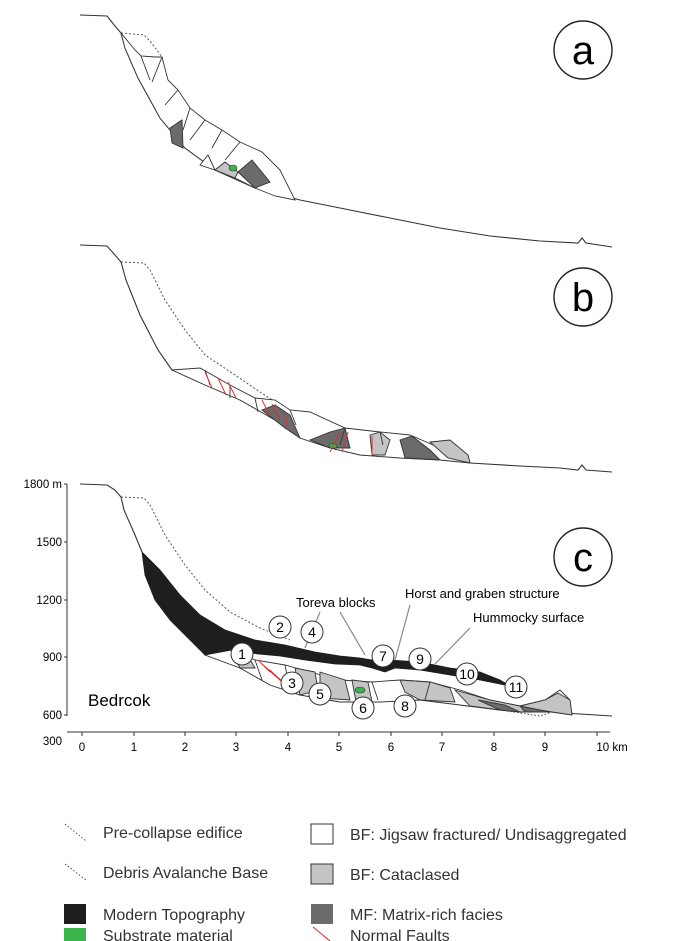 The height and width of the screenshot is (941, 675). What do you see at coordinates (404, 875) in the screenshot?
I see `legend-bf-cataclased-label: BF: Cataclased` at bounding box center [404, 875].